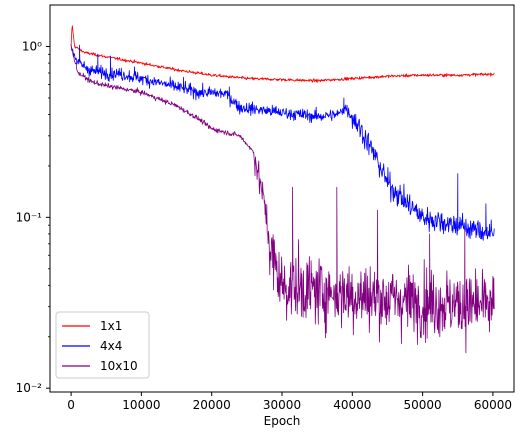  I want to click on x-tick-label: 40000, so click(352, 405).